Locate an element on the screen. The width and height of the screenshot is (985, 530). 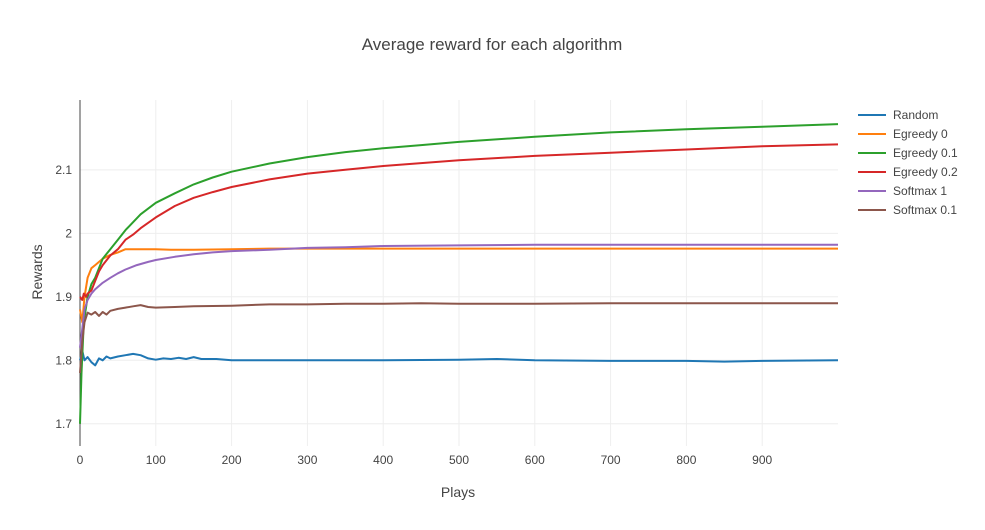
x-tick-label: 600 is located at coordinates (535, 460).